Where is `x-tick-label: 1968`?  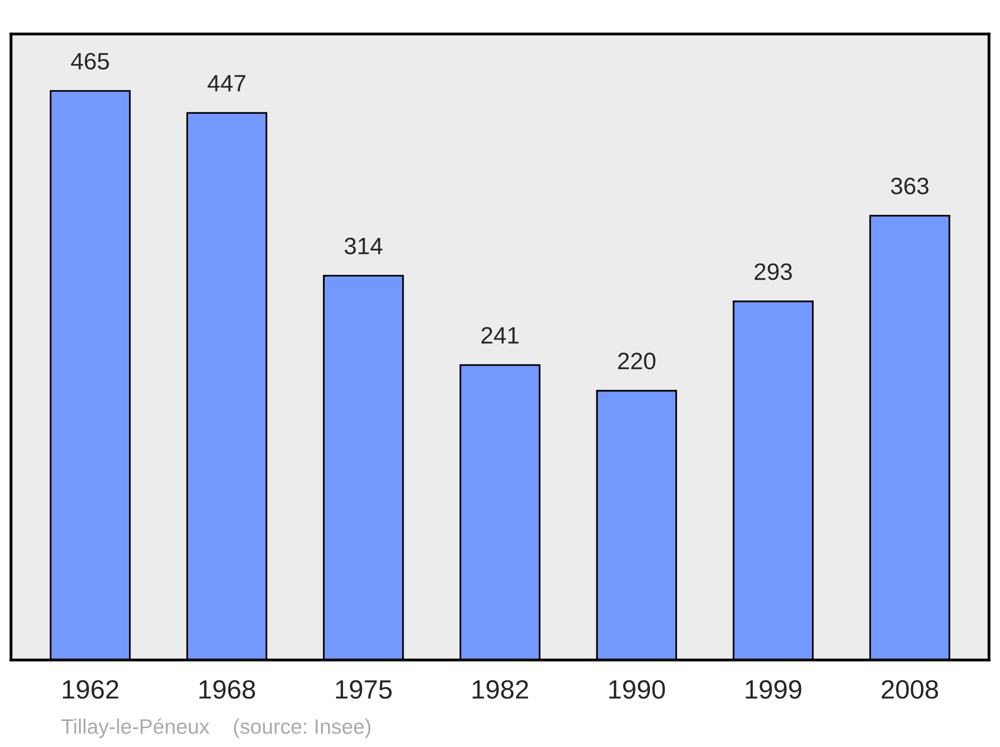 x-tick-label: 1968 is located at coordinates (227, 689).